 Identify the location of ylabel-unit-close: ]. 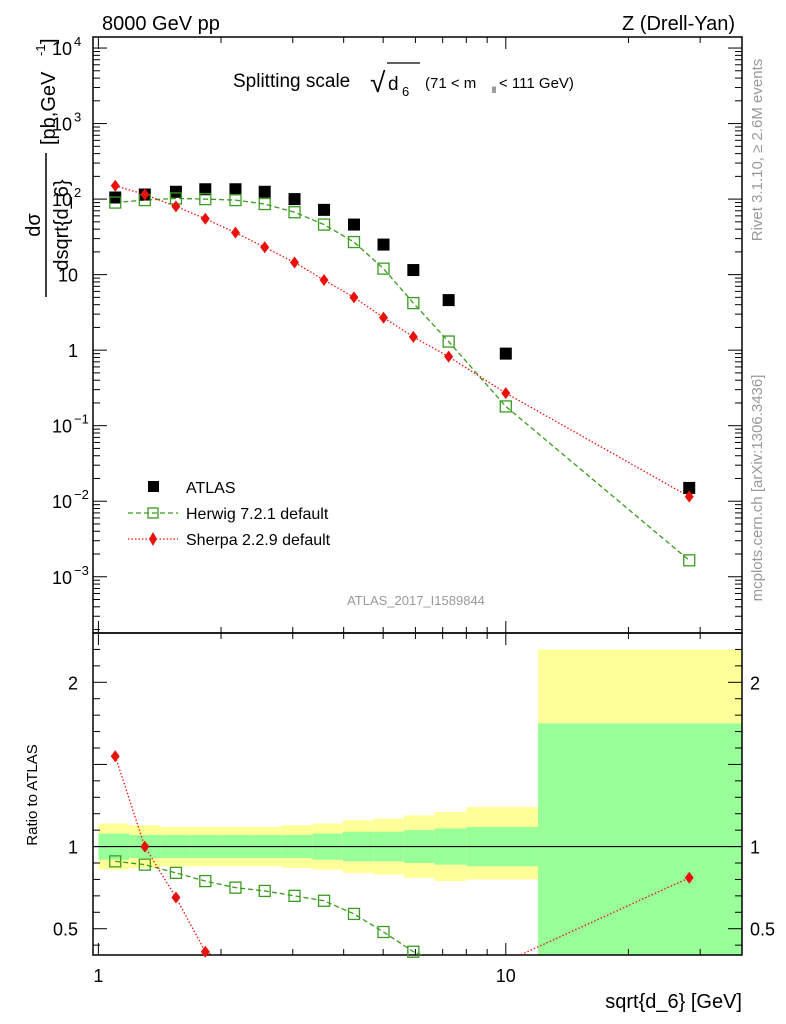
(49, 41).